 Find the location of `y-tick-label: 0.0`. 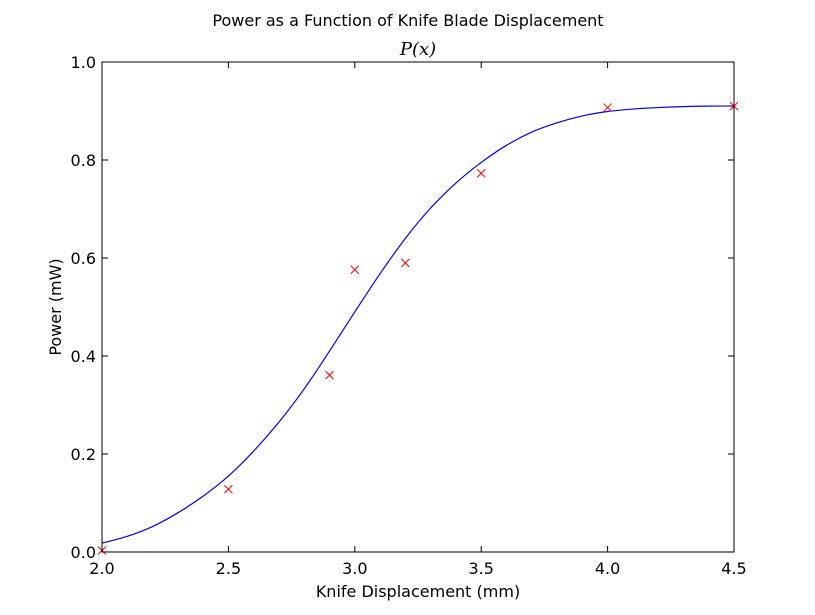

y-tick-label: 0.0 is located at coordinates (83, 552).